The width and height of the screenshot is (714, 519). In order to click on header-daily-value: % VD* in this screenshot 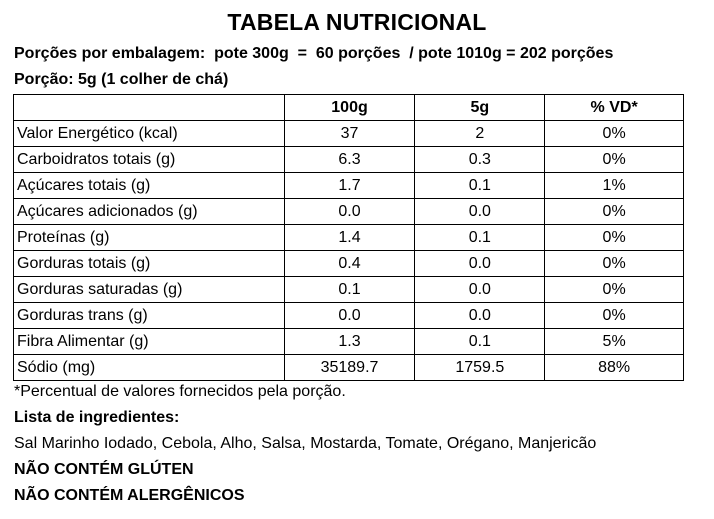, I will do `click(614, 107)`.